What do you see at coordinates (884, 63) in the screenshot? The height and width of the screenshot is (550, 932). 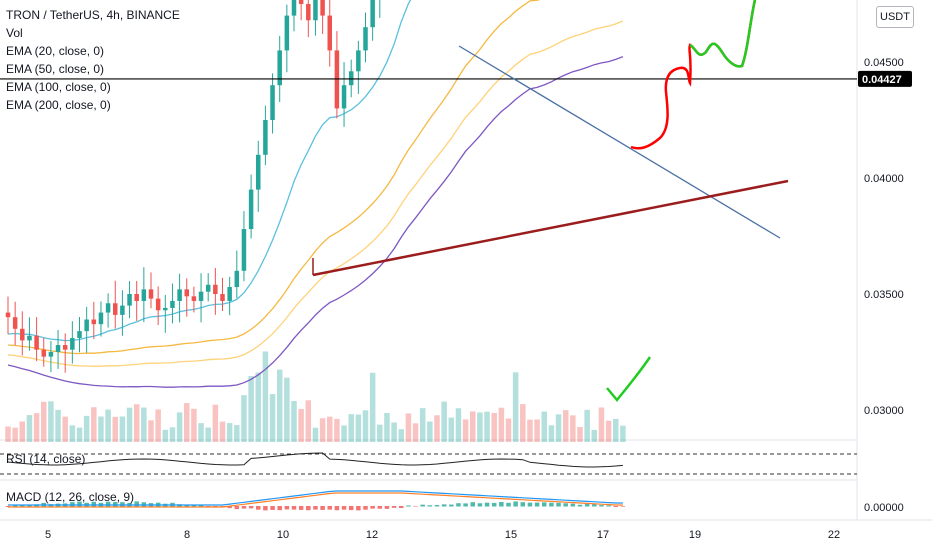 I see `price-axis-label: 0.04500` at bounding box center [884, 63].